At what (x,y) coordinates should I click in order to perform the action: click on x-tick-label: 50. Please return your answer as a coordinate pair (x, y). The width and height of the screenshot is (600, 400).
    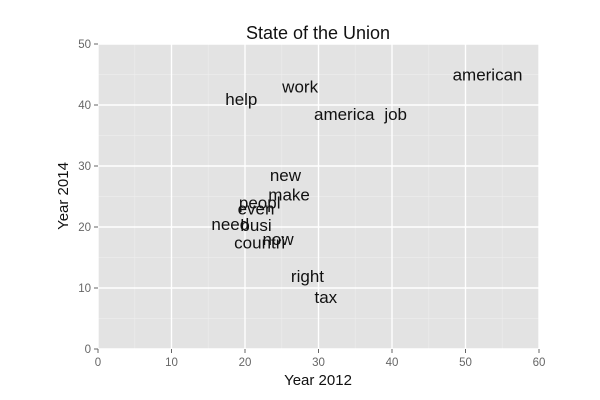
    Looking at the image, I should click on (465, 363).